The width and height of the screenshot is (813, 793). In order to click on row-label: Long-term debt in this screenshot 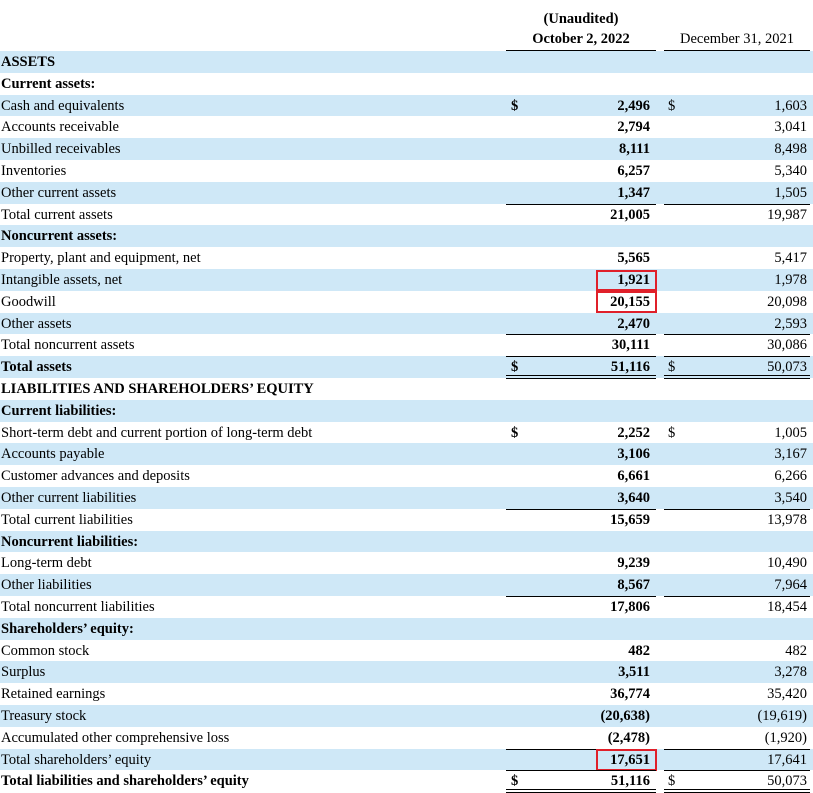, I will do `click(46, 563)`.